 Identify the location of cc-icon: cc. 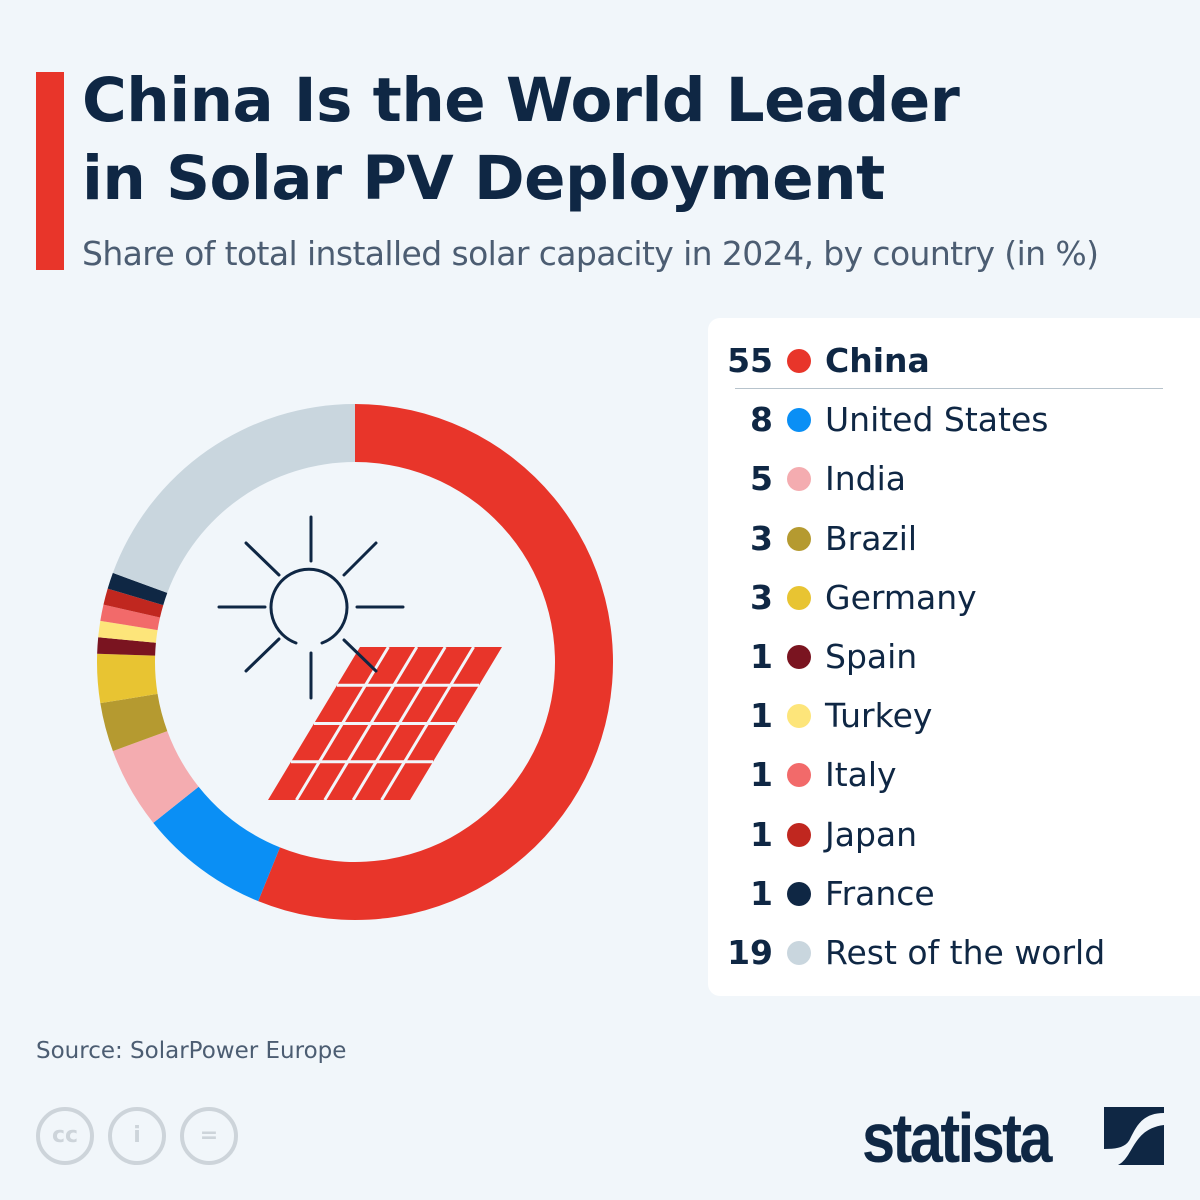
(65, 1136).